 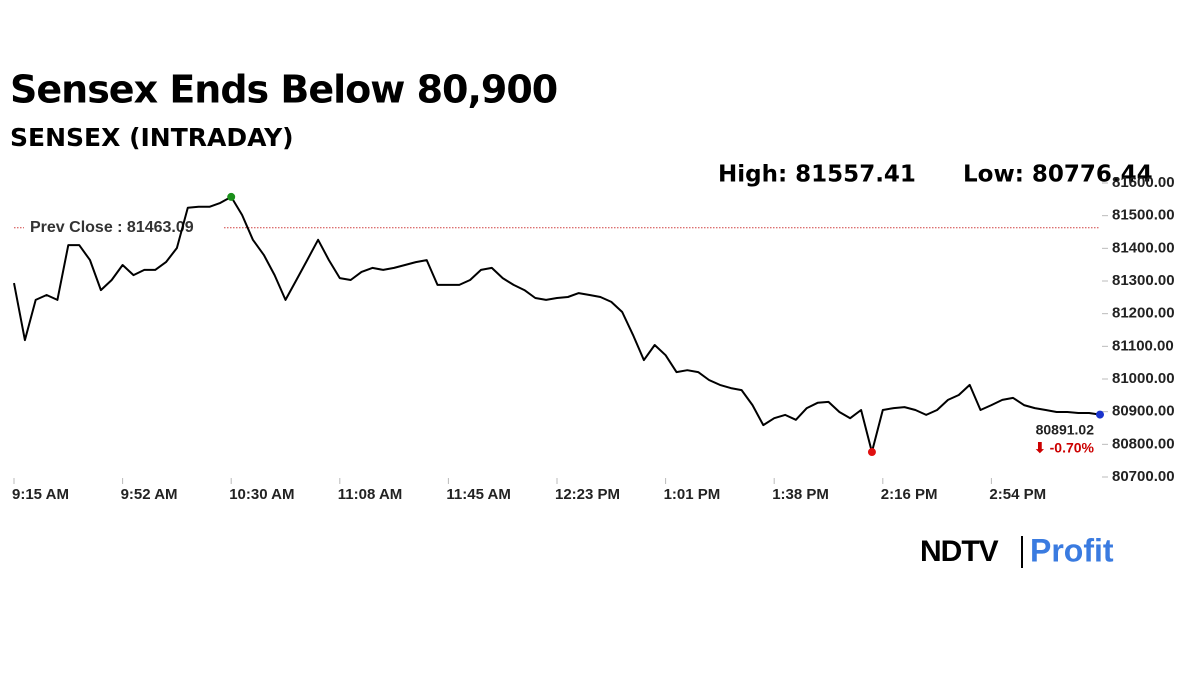 What do you see at coordinates (370, 494) in the screenshot?
I see `x-tick-label: 11:08 AM` at bounding box center [370, 494].